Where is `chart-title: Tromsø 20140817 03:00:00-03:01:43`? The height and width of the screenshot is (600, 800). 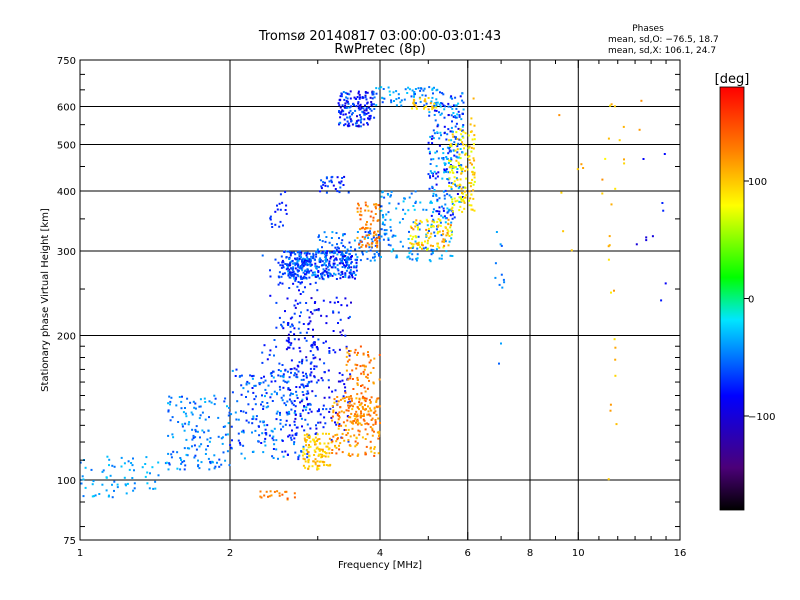 chart-title: Tromsø 20140817 03:00:00-03:01:43 is located at coordinates (379, 36).